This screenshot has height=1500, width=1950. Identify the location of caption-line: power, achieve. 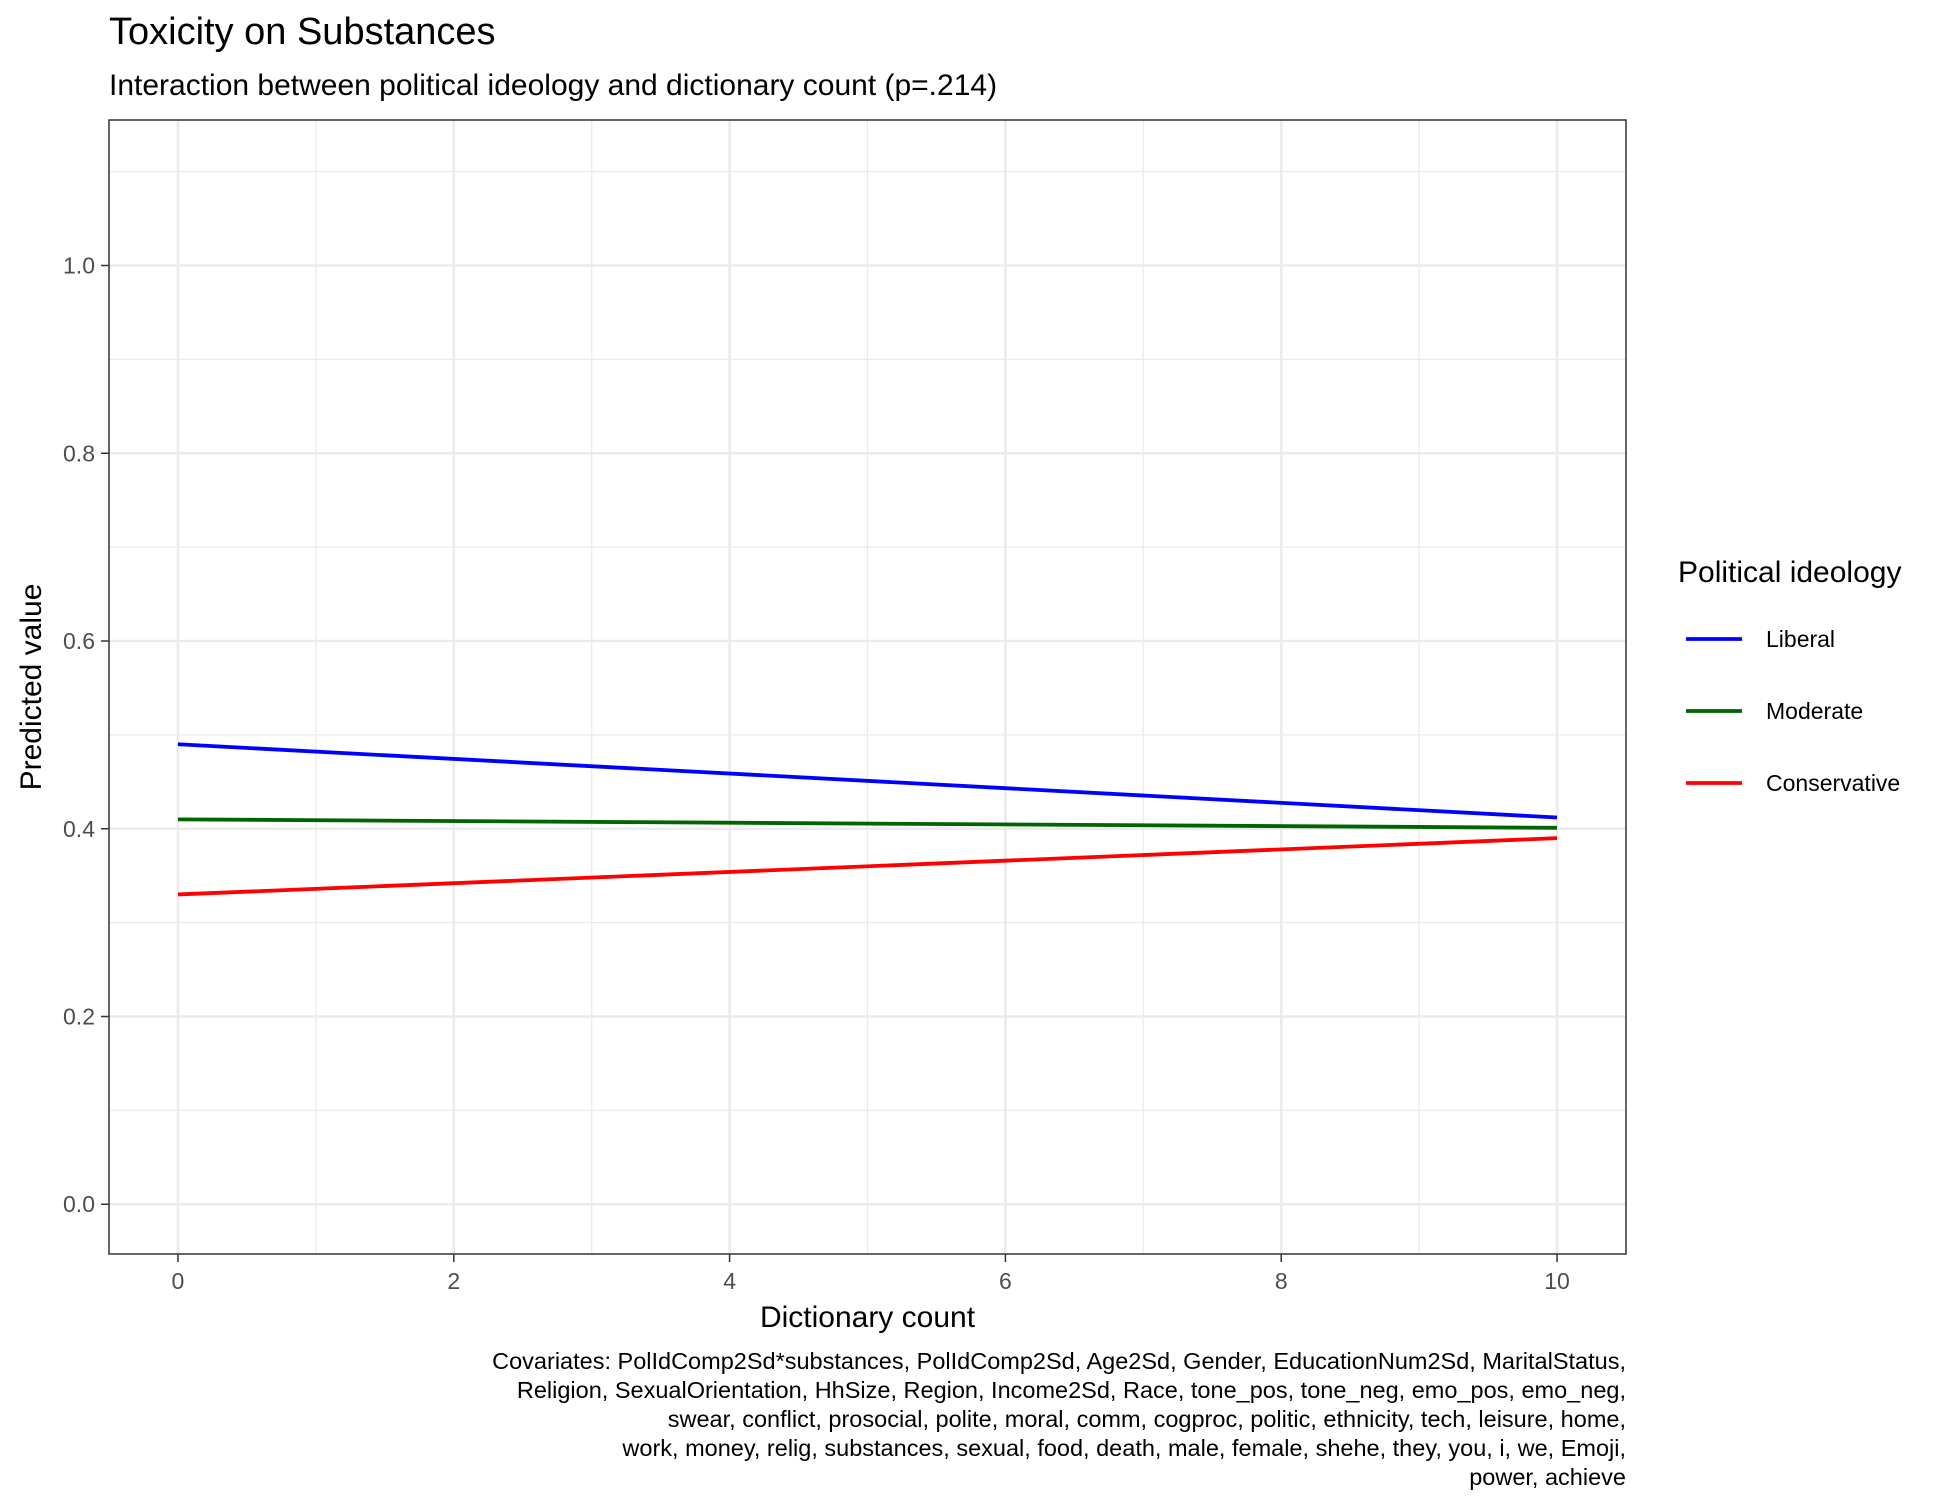
(1547, 1477).